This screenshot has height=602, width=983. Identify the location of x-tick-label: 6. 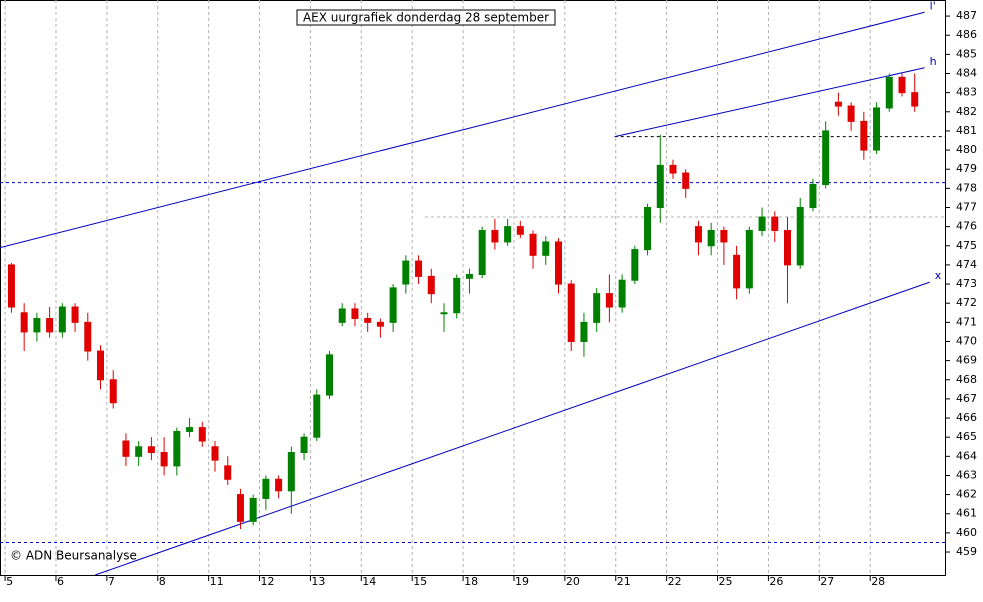
(60, 581).